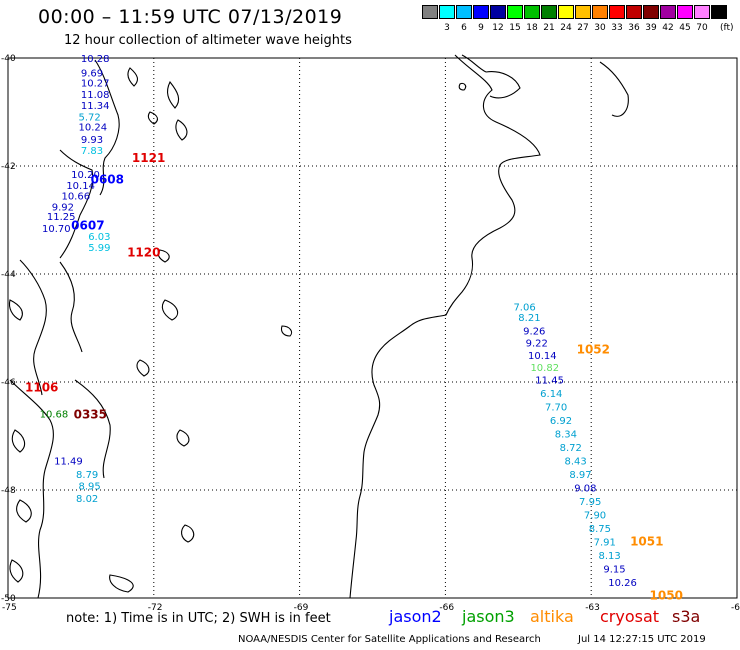 This screenshot has height=650, width=740. What do you see at coordinates (685, 28) in the screenshot?
I see `legend-label: 45` at bounding box center [685, 28].